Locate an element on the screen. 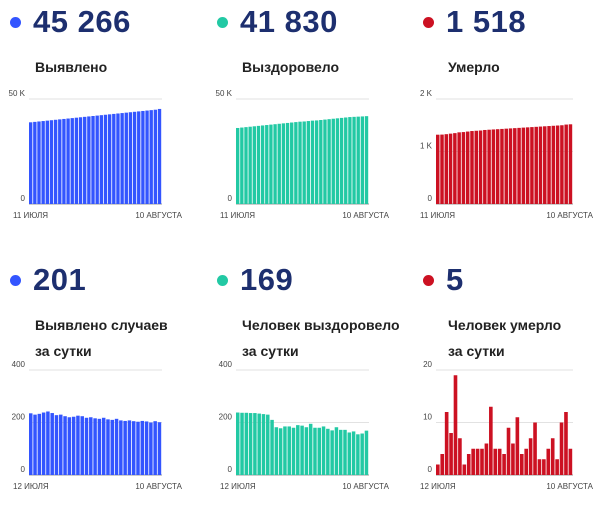 This screenshot has height=508, width=605. headline: 1 518 is located at coordinates (474, 22).